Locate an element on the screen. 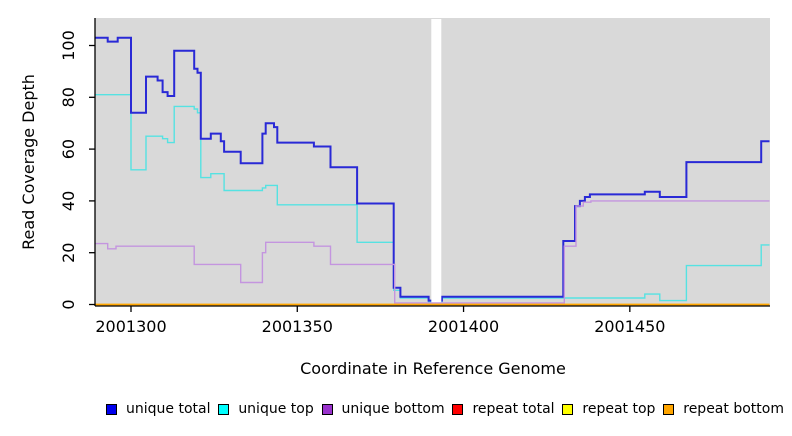 The width and height of the screenshot is (792, 436). legend-item-repeat-total: repeat total is located at coordinates (503, 409).